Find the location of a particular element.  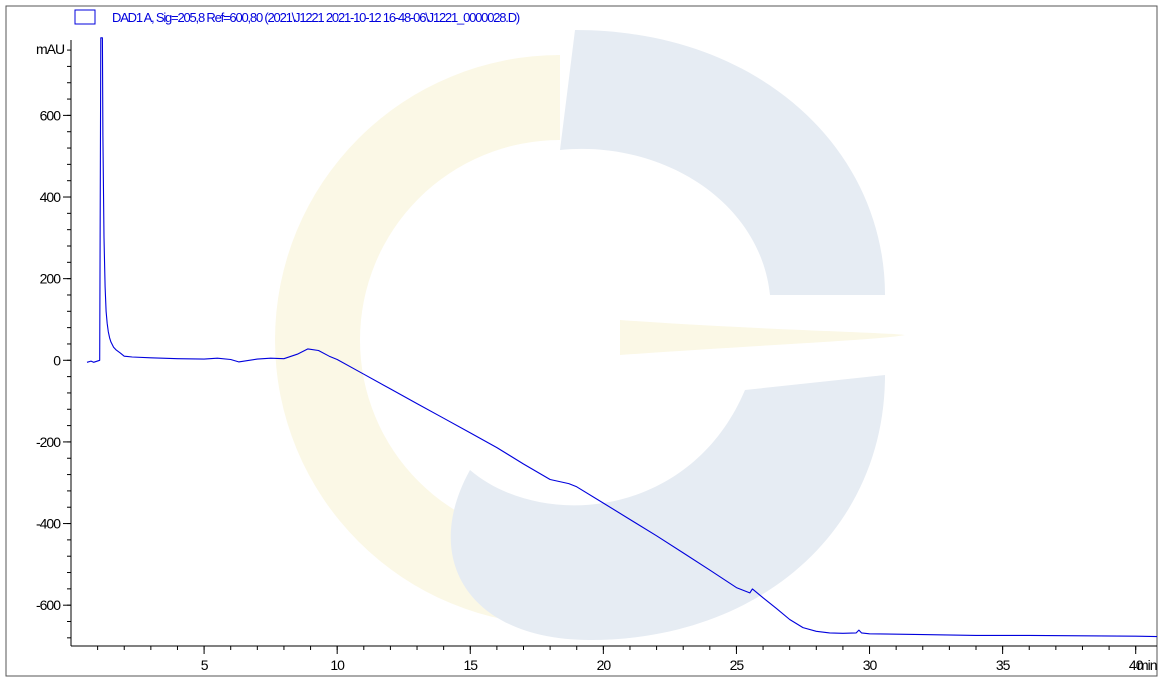

x-tick-label: 10 is located at coordinates (337, 665).